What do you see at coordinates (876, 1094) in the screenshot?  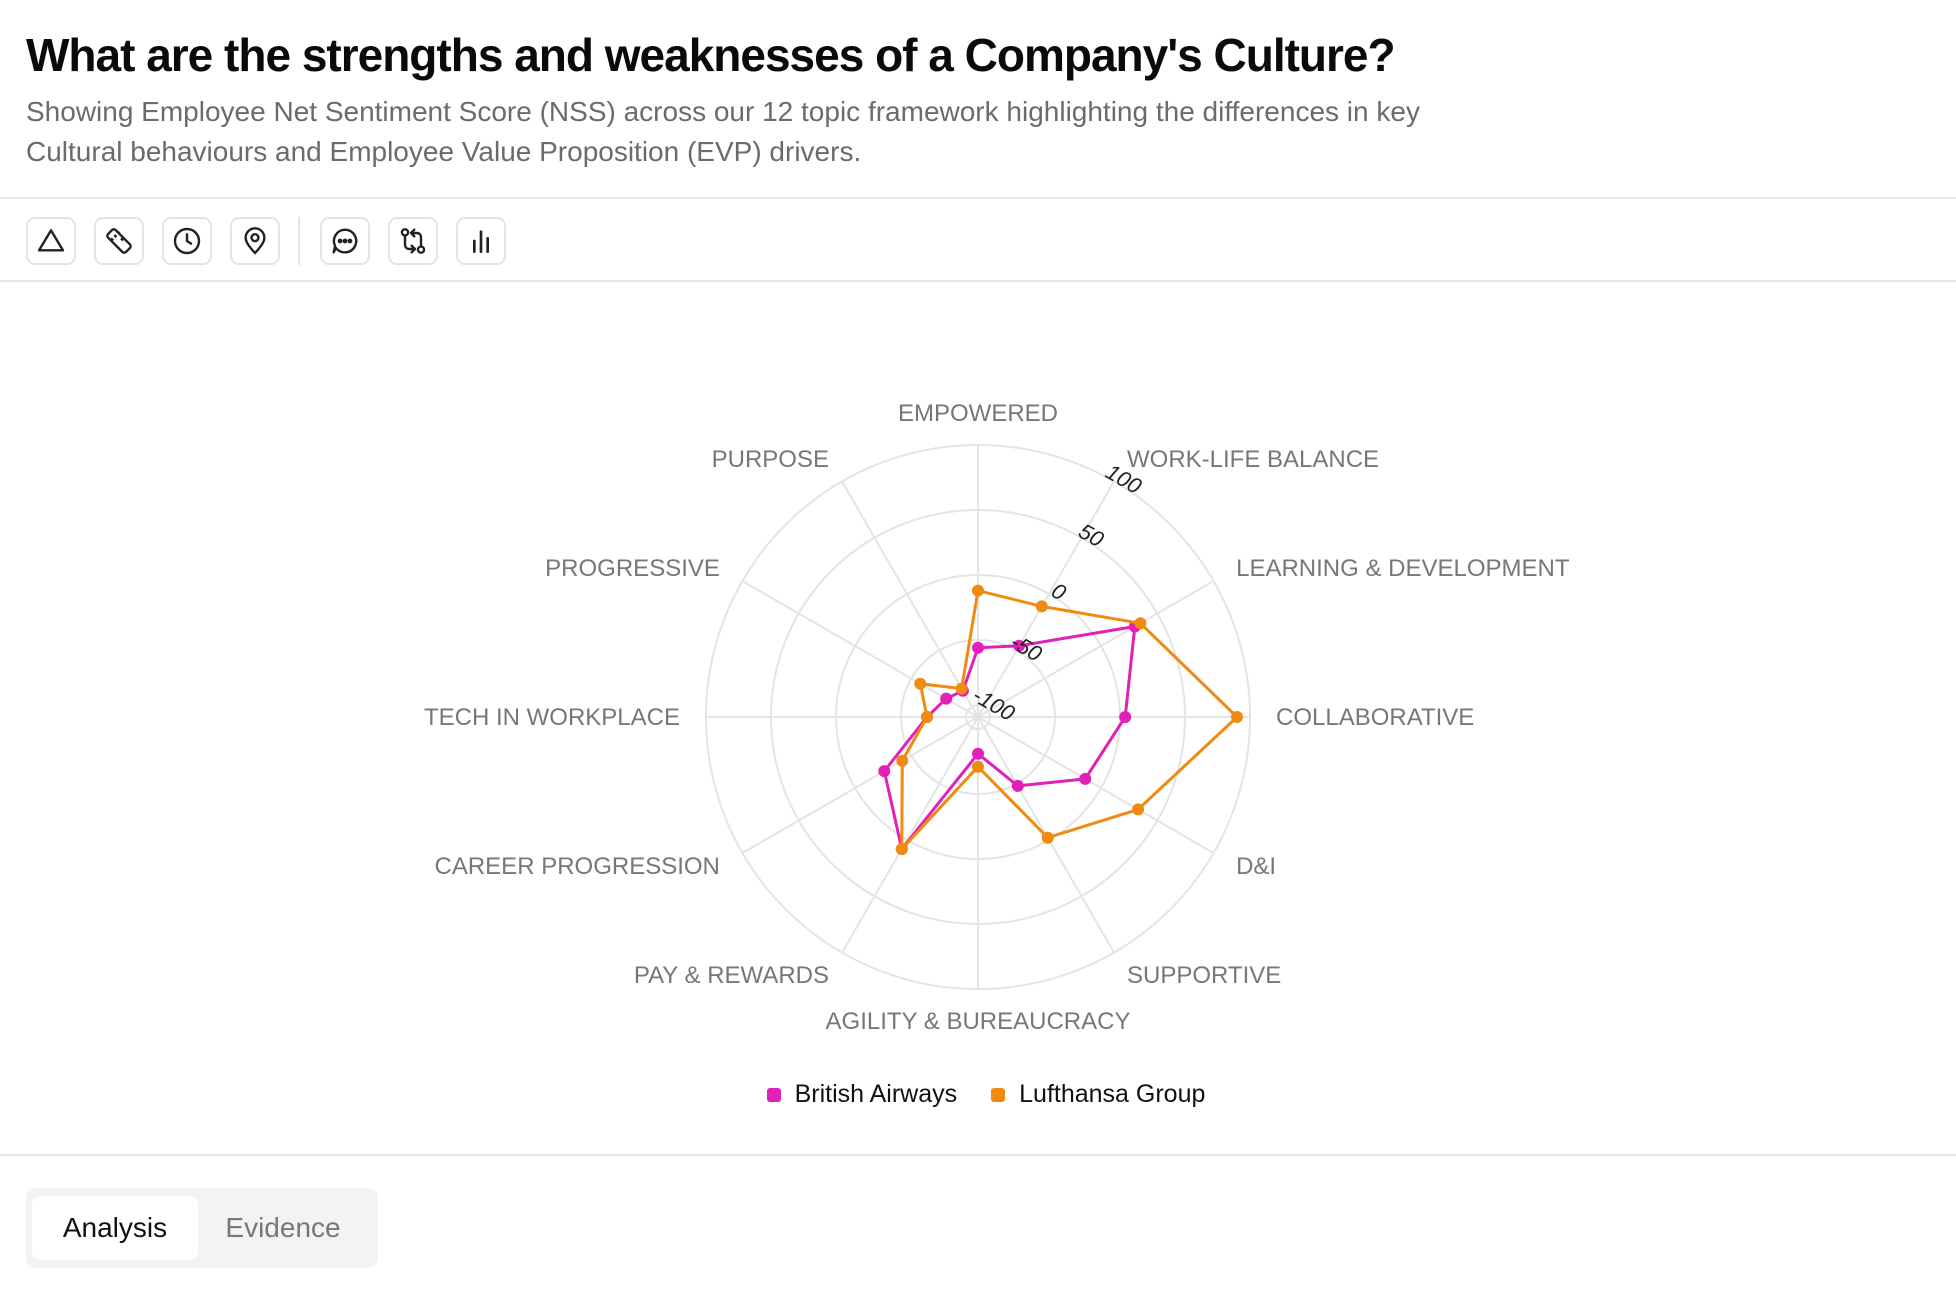 I see `legend-label: British Airways` at bounding box center [876, 1094].